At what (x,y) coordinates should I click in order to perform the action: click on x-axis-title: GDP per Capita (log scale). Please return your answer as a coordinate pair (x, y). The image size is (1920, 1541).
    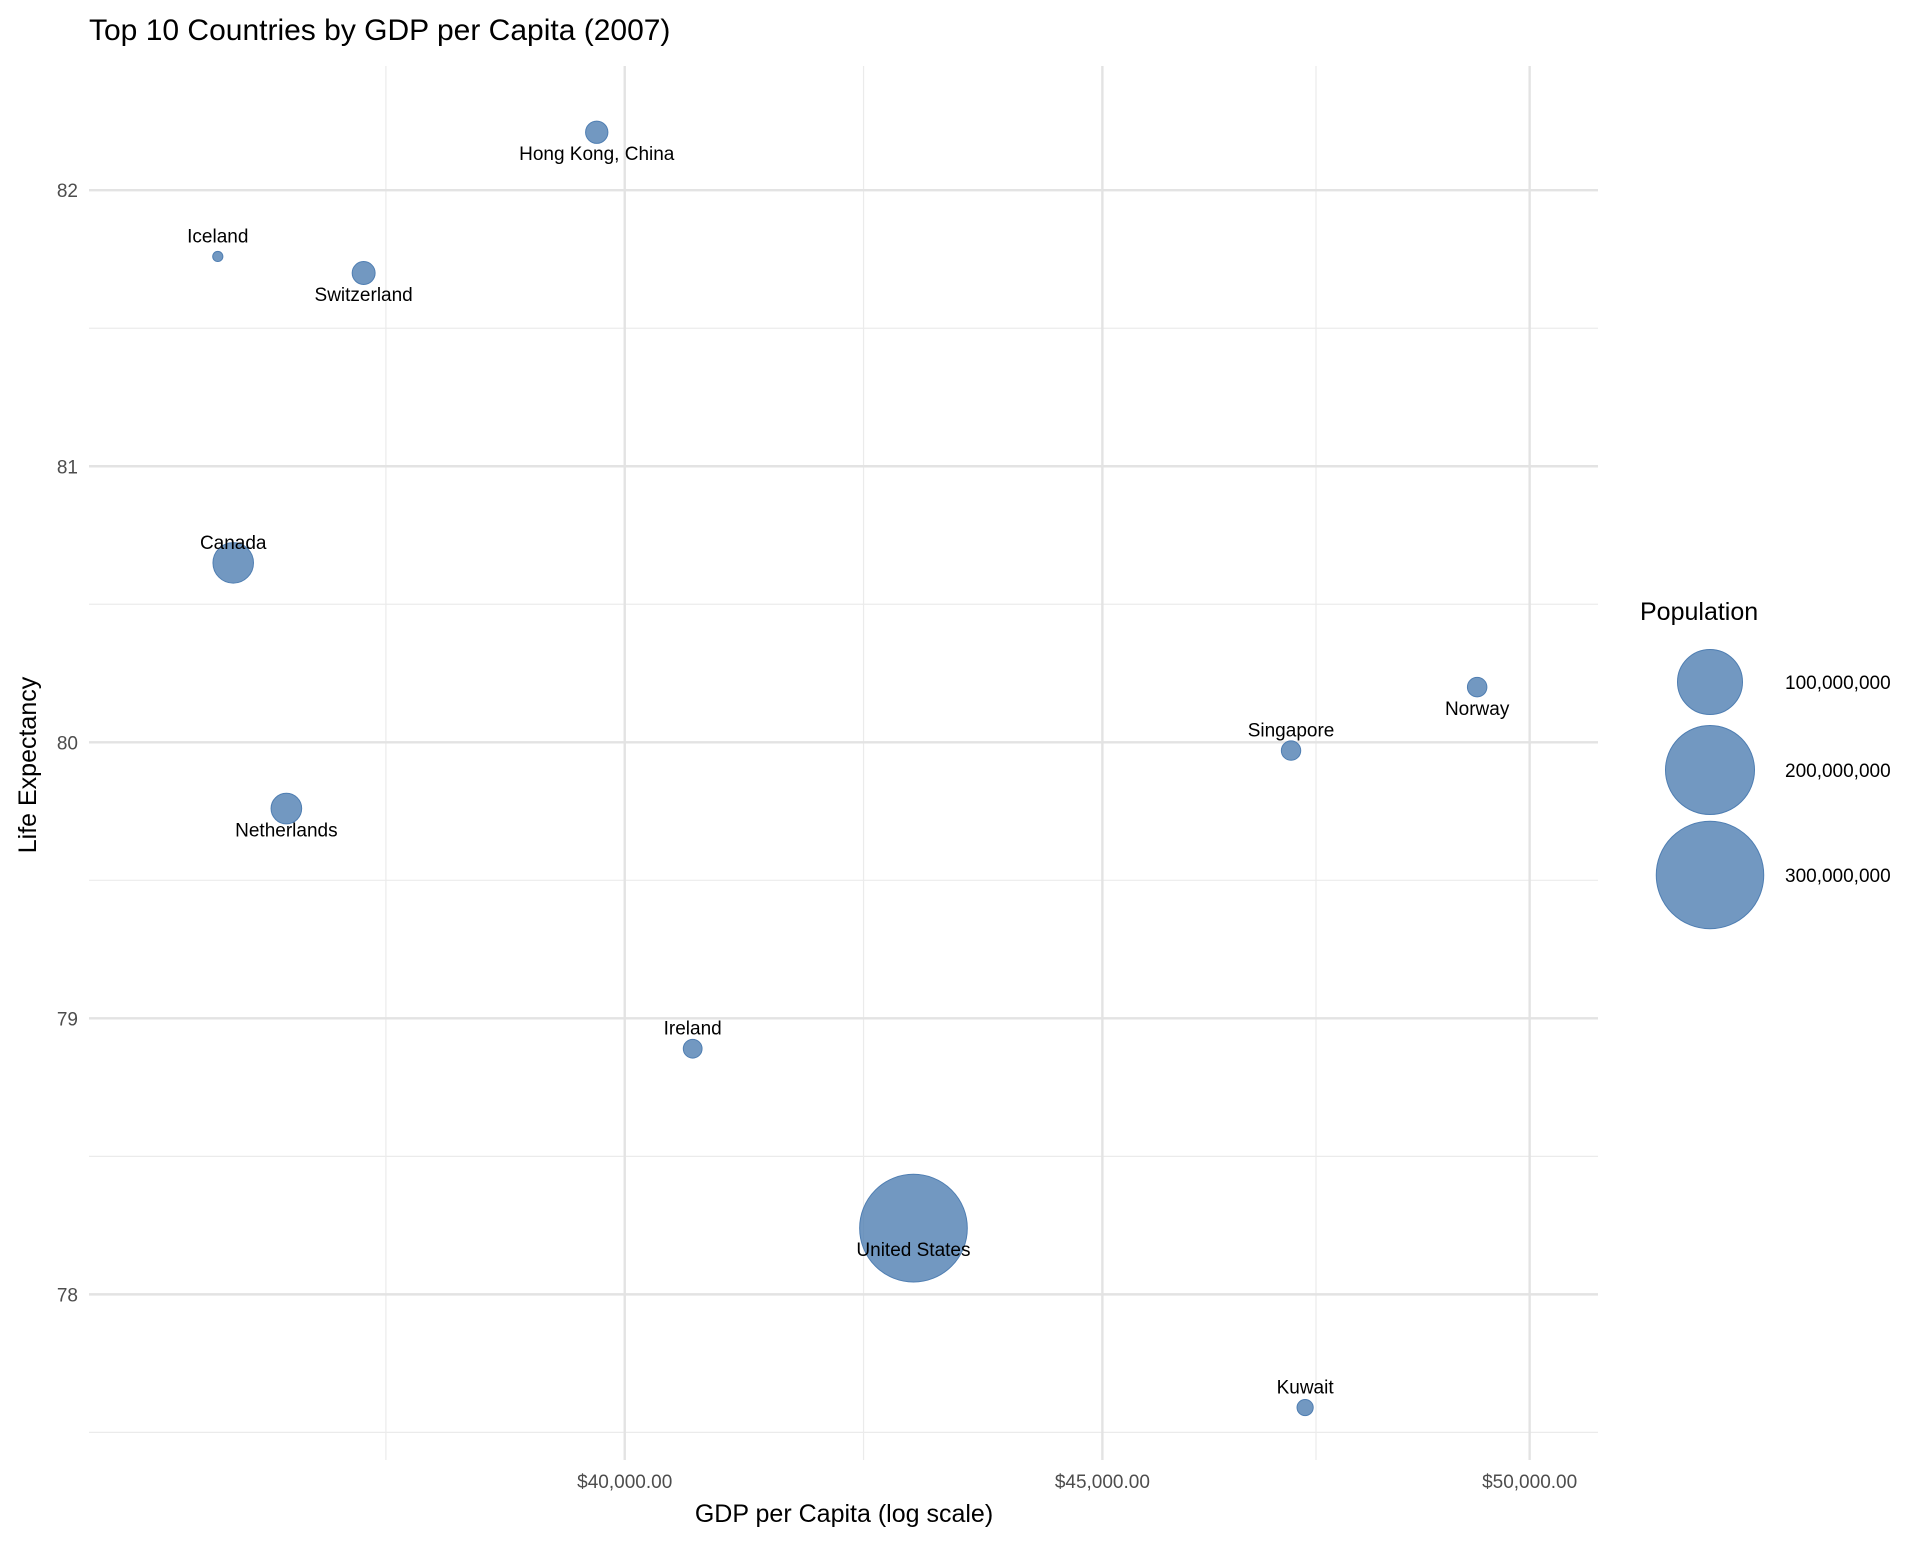
    Looking at the image, I should click on (844, 1514).